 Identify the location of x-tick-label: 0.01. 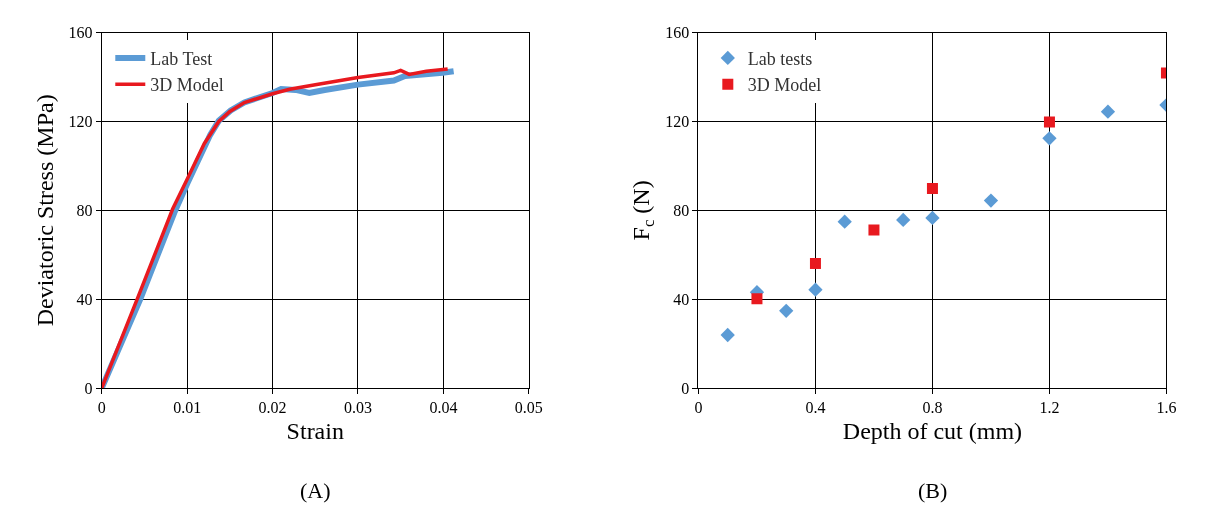
(187, 408).